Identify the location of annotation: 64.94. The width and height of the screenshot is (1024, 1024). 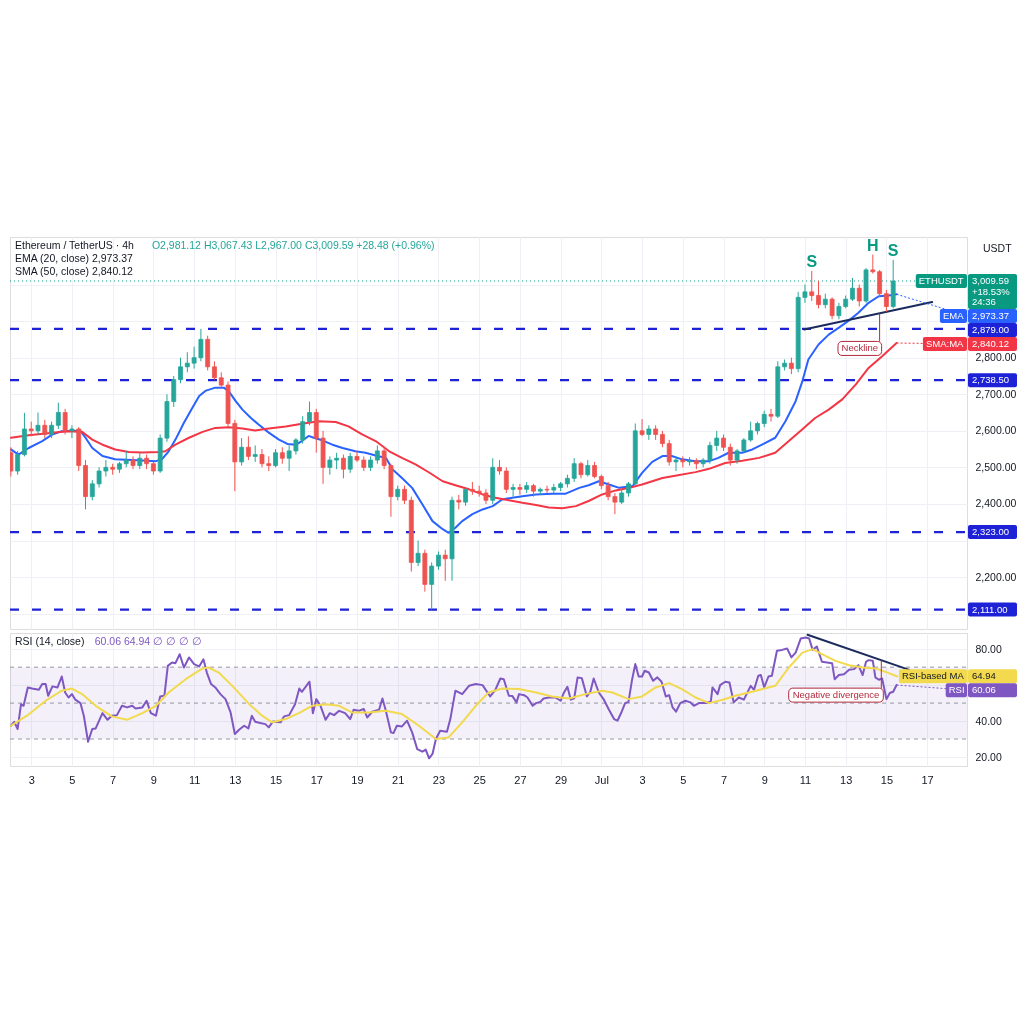
(984, 676).